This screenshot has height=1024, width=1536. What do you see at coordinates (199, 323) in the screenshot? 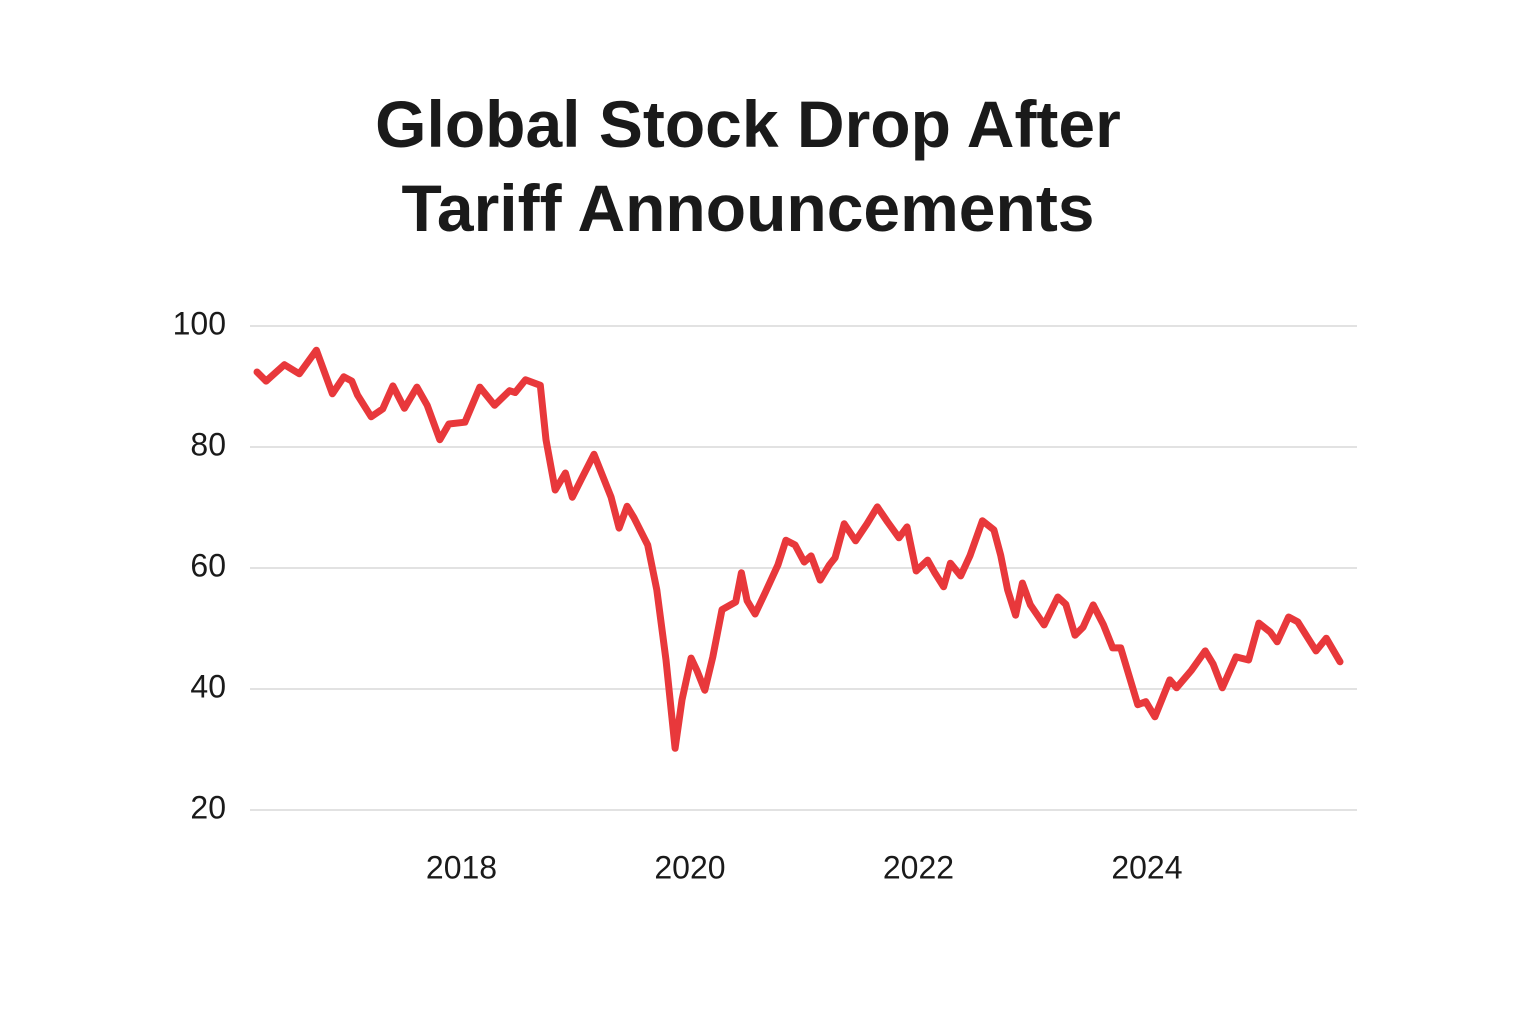
I see `y-tick-label: 100` at bounding box center [199, 323].